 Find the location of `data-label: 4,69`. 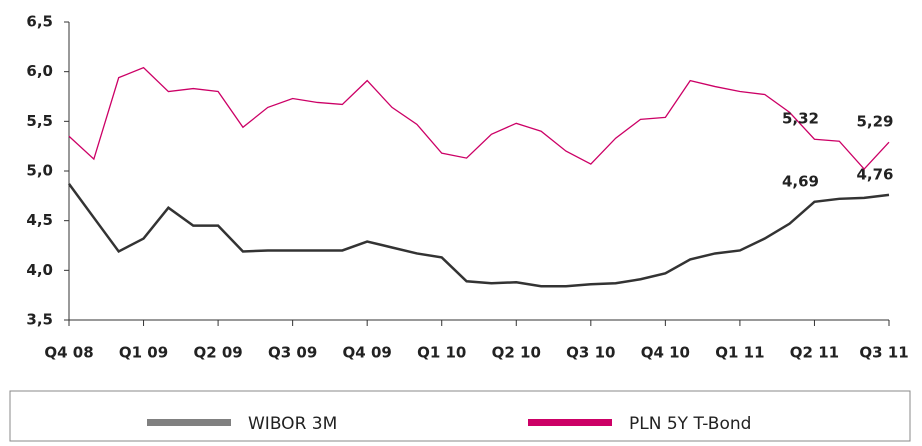

data-label: 4,69 is located at coordinates (800, 181).